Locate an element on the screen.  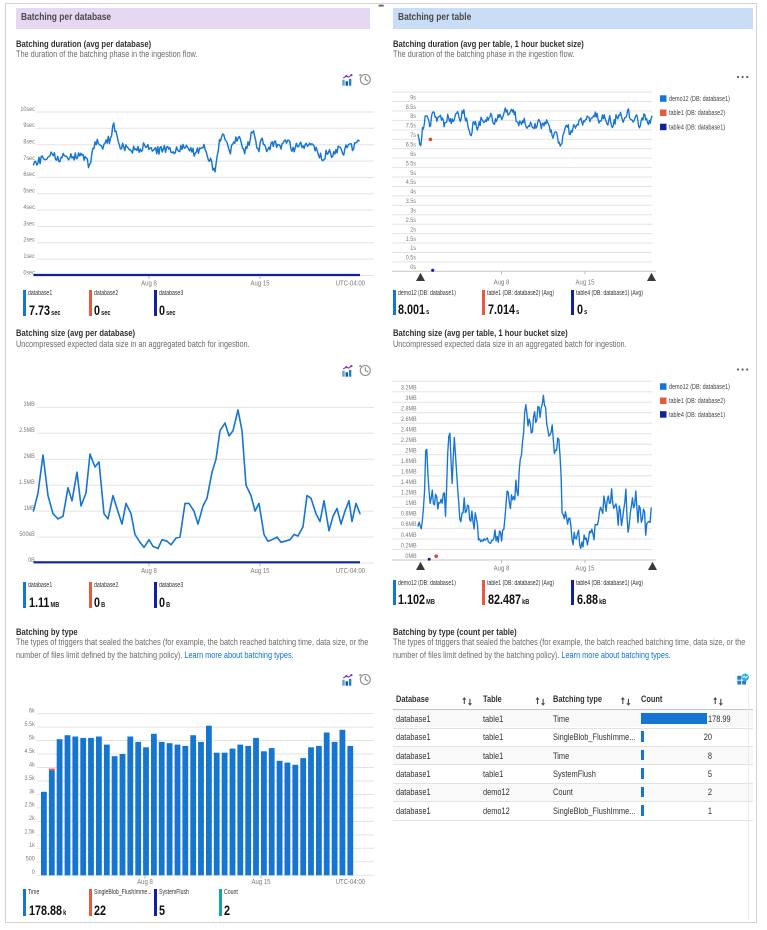
svg-text: 2.4MB is located at coordinates (409, 430).